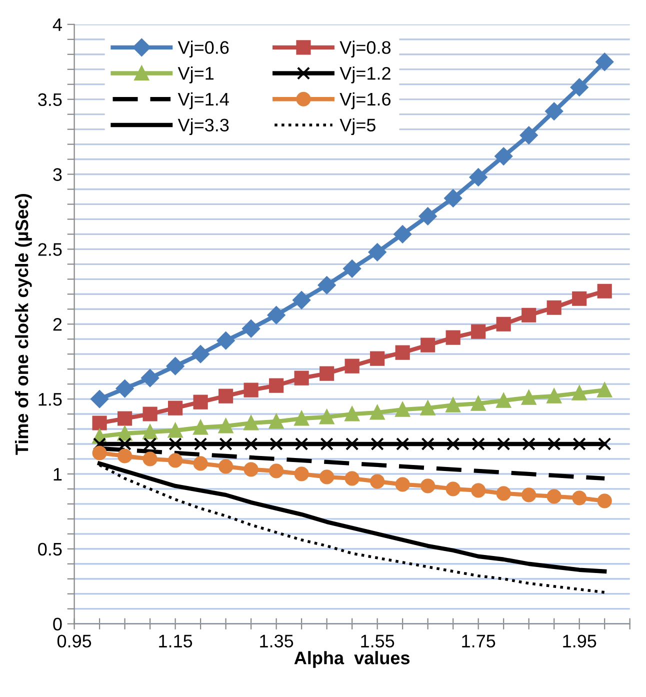 Image resolution: width=646 pixels, height=697 pixels. Describe the element at coordinates (50, 549) in the screenshot. I see `y-tick-label: 0.5` at that location.